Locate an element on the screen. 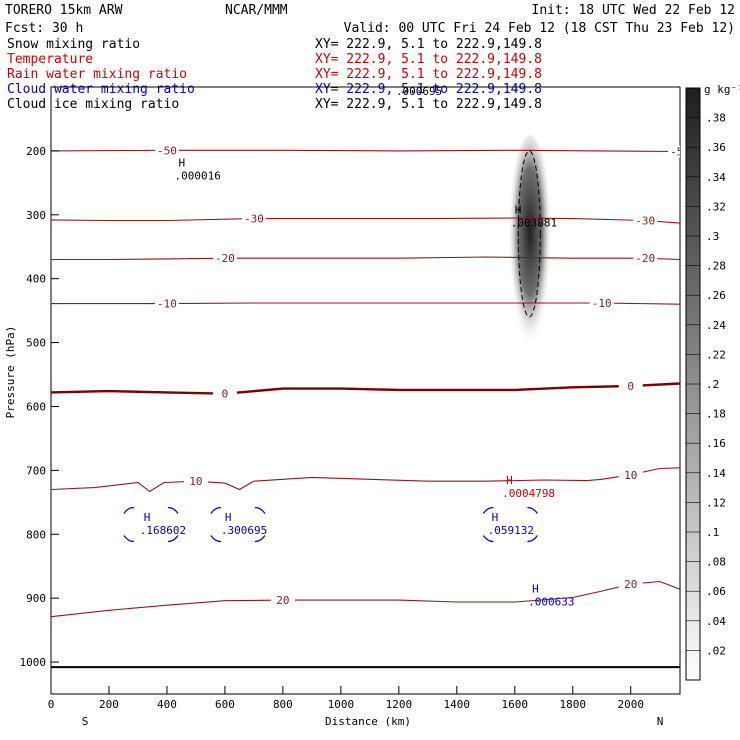  x-tick-label: 1400 is located at coordinates (457, 704).